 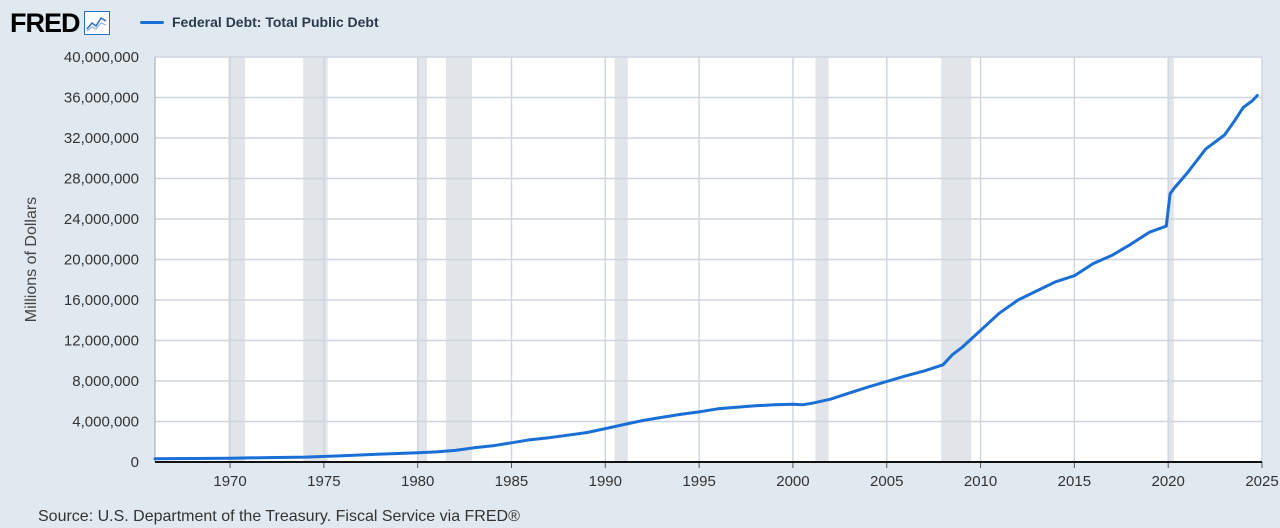 What do you see at coordinates (275, 22) in the screenshot?
I see `legend-label: Federal Debt: Total Public Debt` at bounding box center [275, 22].